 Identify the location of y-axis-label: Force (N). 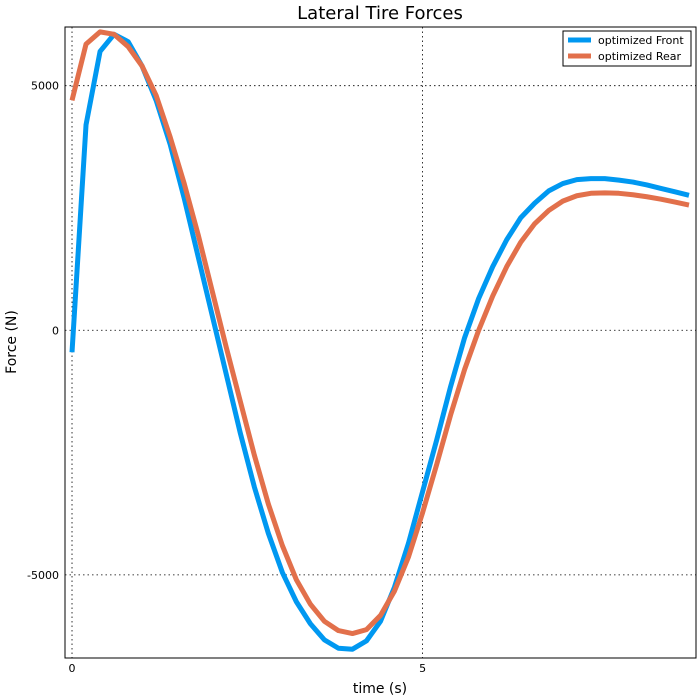
(12, 342).